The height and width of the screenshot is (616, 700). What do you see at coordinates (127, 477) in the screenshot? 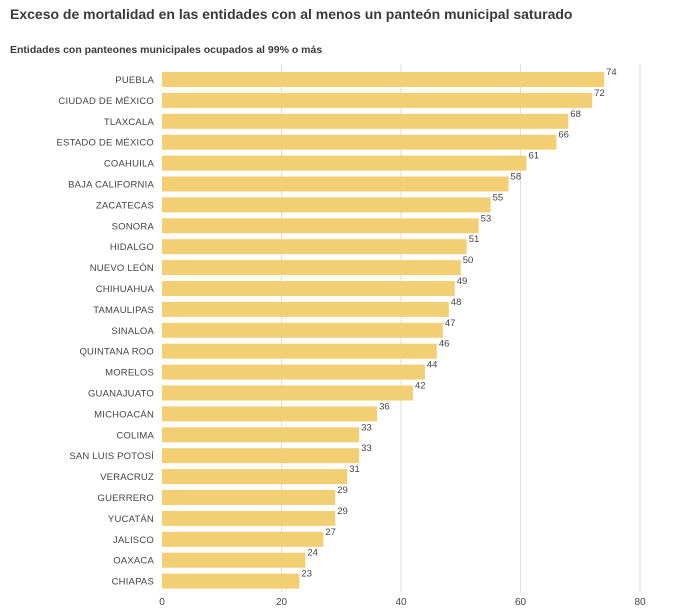
I see `category-label: VERACRUZ` at bounding box center [127, 477].